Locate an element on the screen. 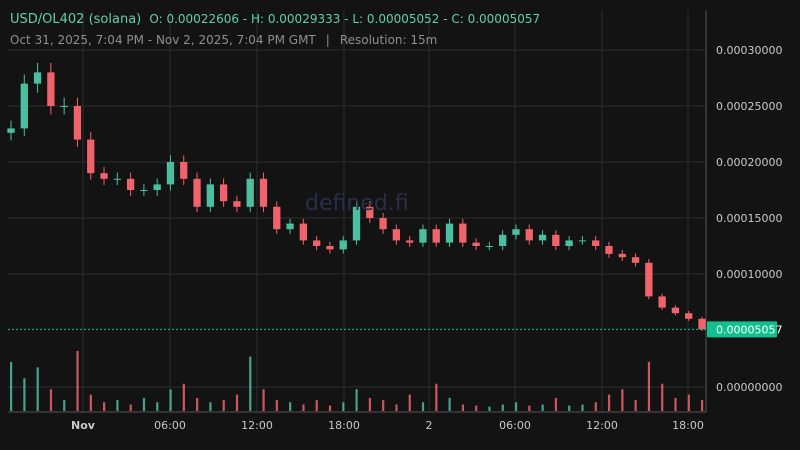 The height and width of the screenshot is (450, 800). x-tick-label: 2 is located at coordinates (429, 425).